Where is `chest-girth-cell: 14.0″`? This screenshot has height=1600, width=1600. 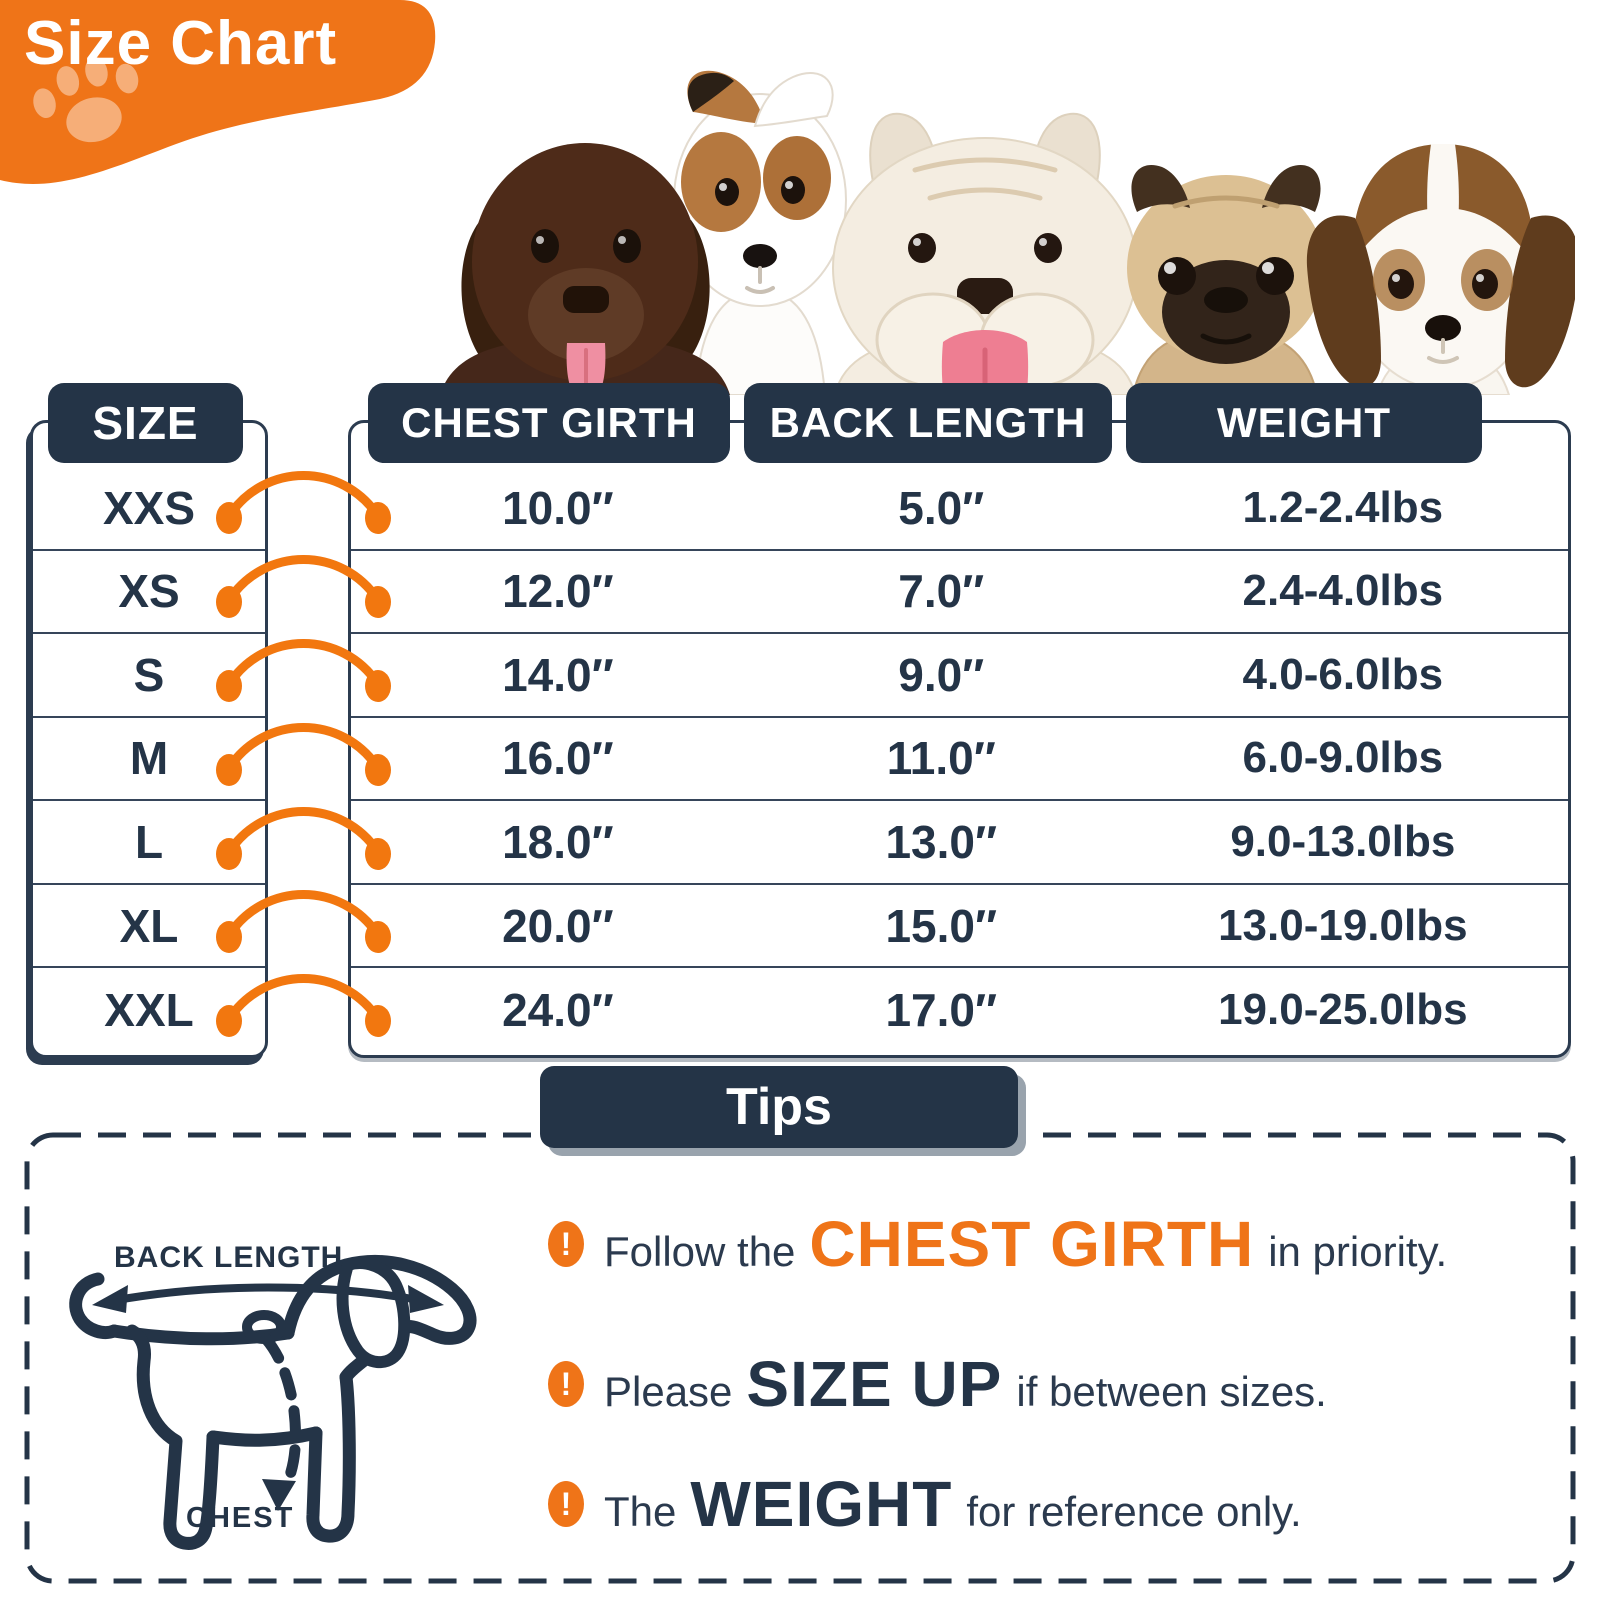 chest-girth-cell: 14.0″ is located at coordinates (558, 674).